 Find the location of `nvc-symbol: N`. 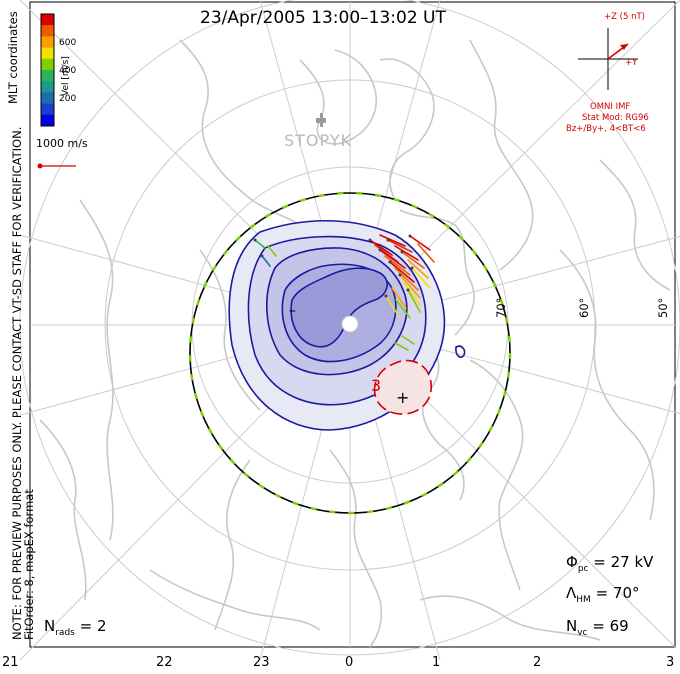

nvc-symbol: N is located at coordinates (572, 626).